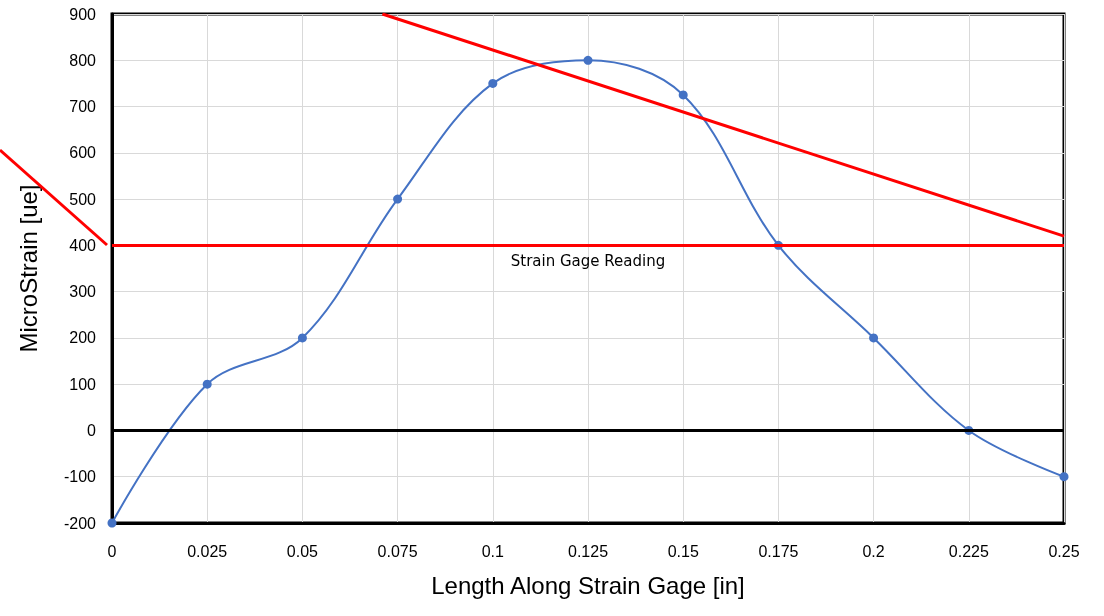 Image resolution: width=1104 pixels, height=616 pixels. What do you see at coordinates (112, 551) in the screenshot?
I see `x-tick-label: 0` at bounding box center [112, 551].